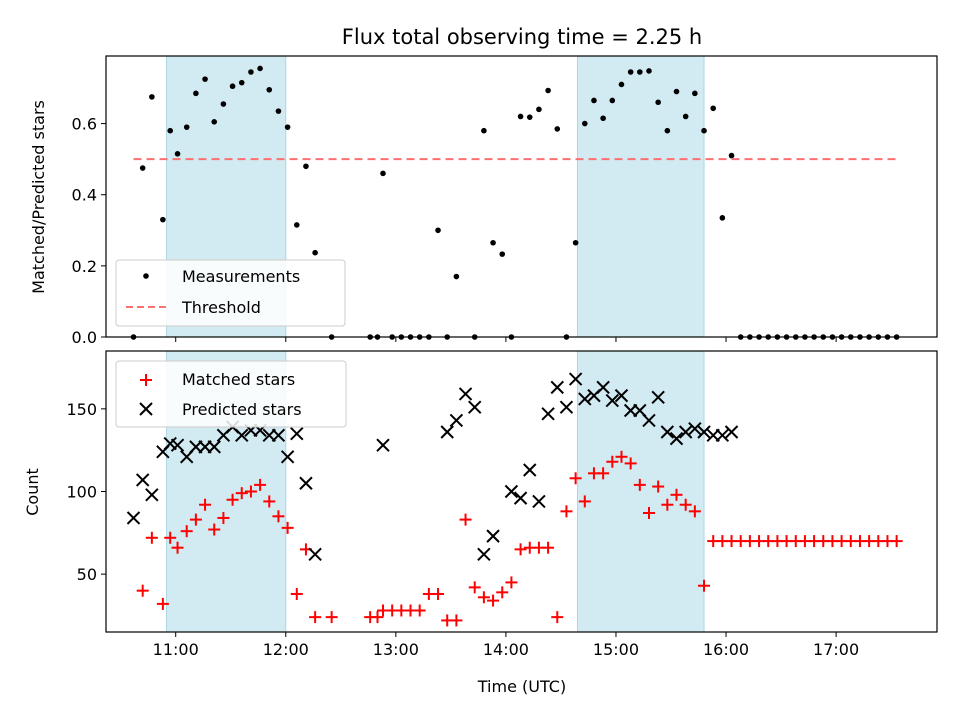 This screenshot has width=960, height=720. Describe the element at coordinates (146, 409) in the screenshot. I see `legend-predicted-marker` at that location.